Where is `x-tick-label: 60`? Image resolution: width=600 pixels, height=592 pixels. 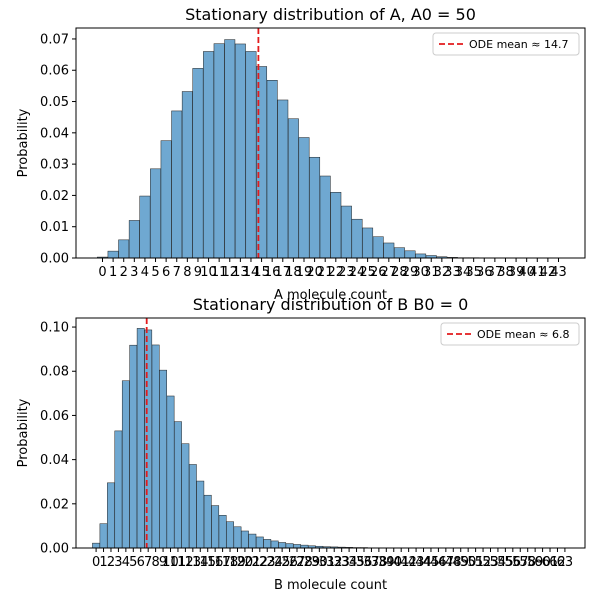 x-tick-label: 60 is located at coordinates (542, 562).